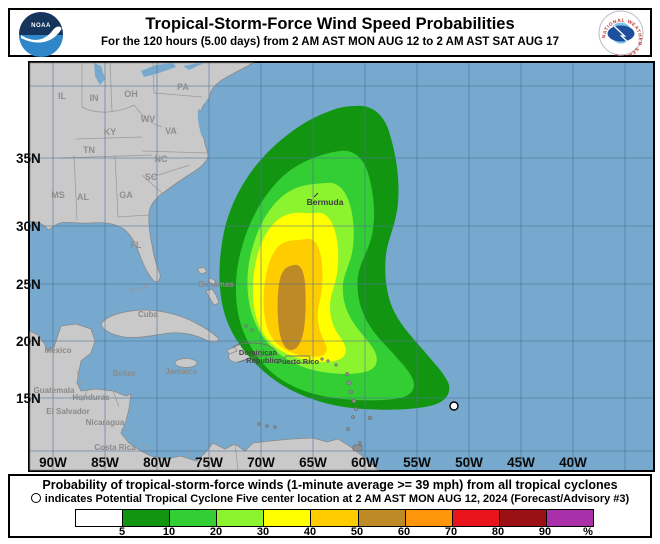 The image size is (660, 544). I want to click on colorbar-label: 50, so click(357, 532).